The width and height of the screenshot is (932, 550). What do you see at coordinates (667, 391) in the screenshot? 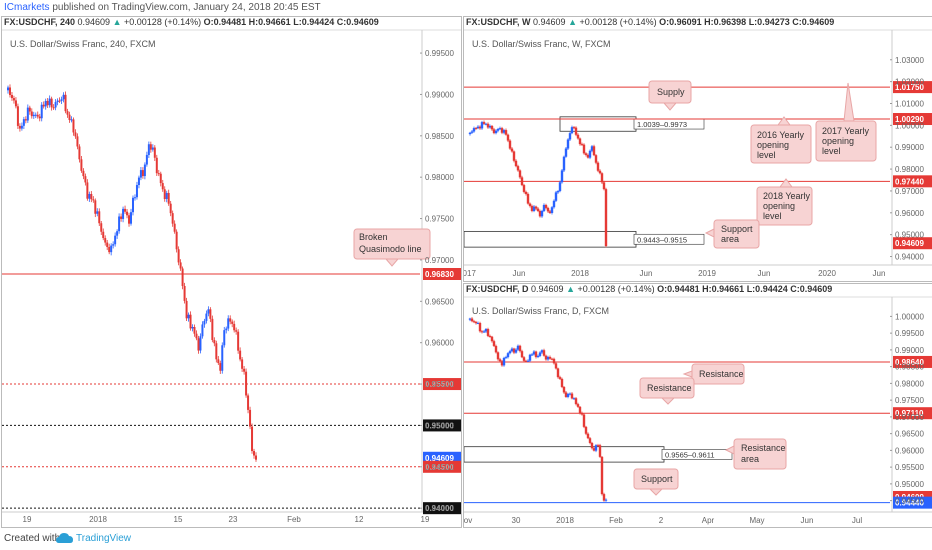
I see `callout-resistance-2: Resistance` at bounding box center [667, 391].